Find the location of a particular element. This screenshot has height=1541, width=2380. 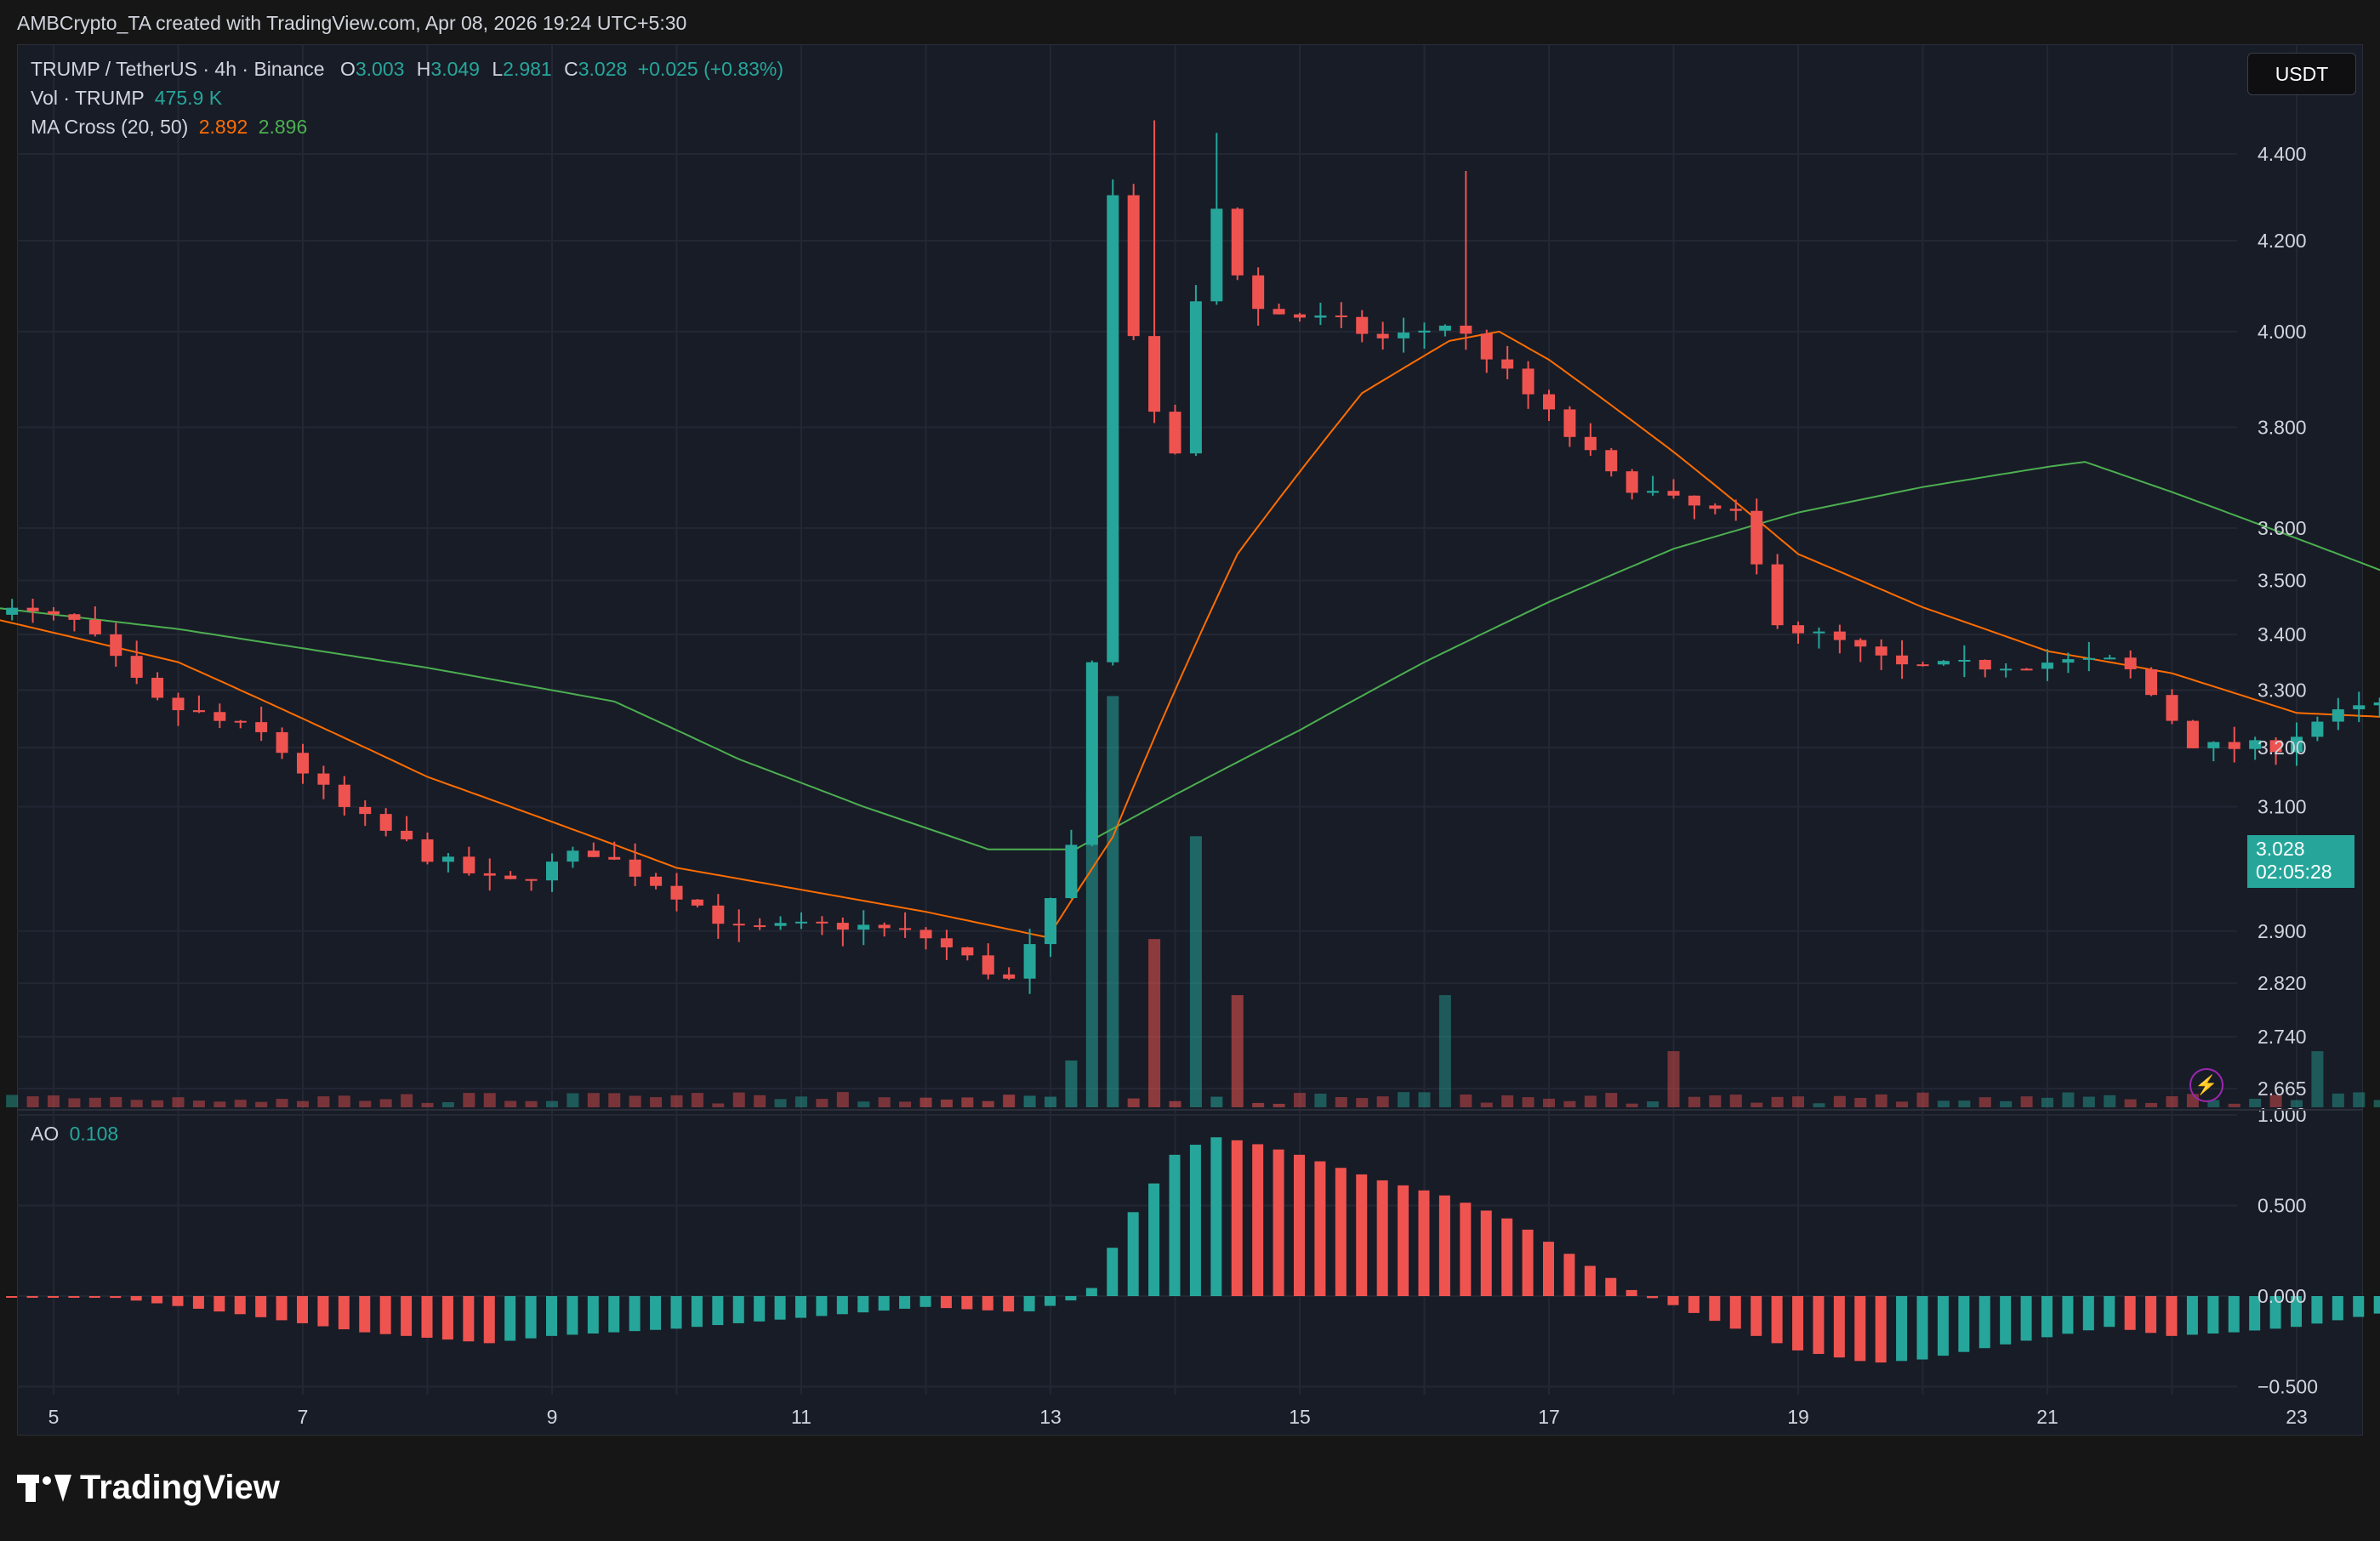

time-tick-label: 9 is located at coordinates (552, 1417).